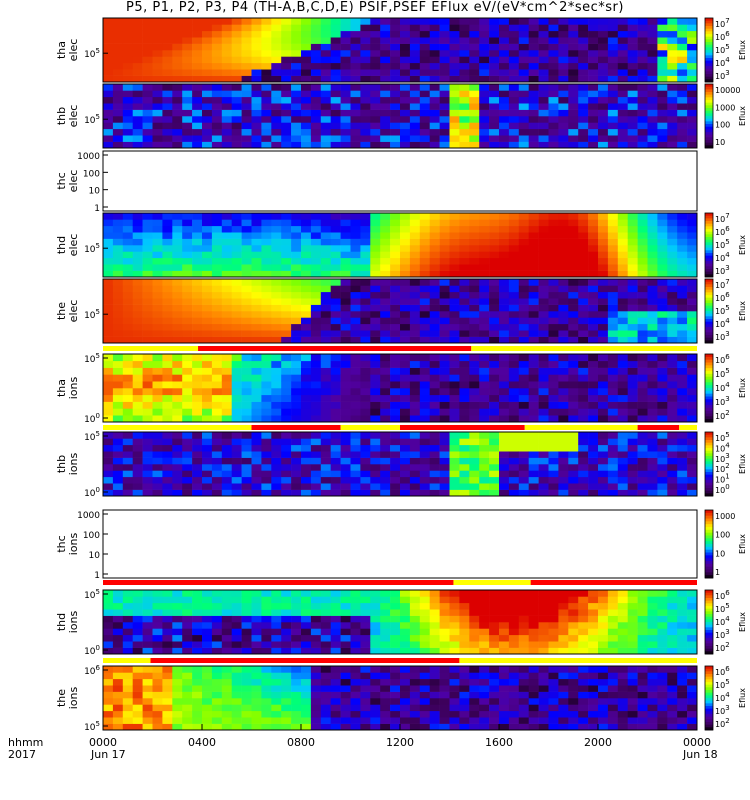 The width and height of the screenshot is (750, 800). I want to click on y-tick-label: 105, so click(92, 53).